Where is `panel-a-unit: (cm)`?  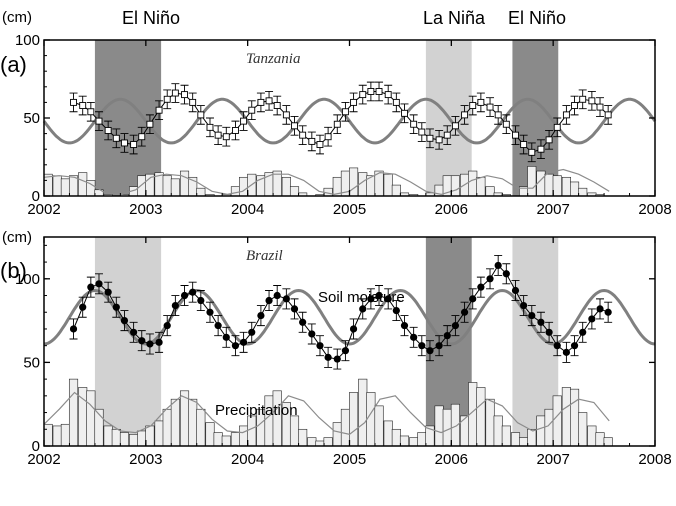
panel-a-unit: (cm) is located at coordinates (17, 17).